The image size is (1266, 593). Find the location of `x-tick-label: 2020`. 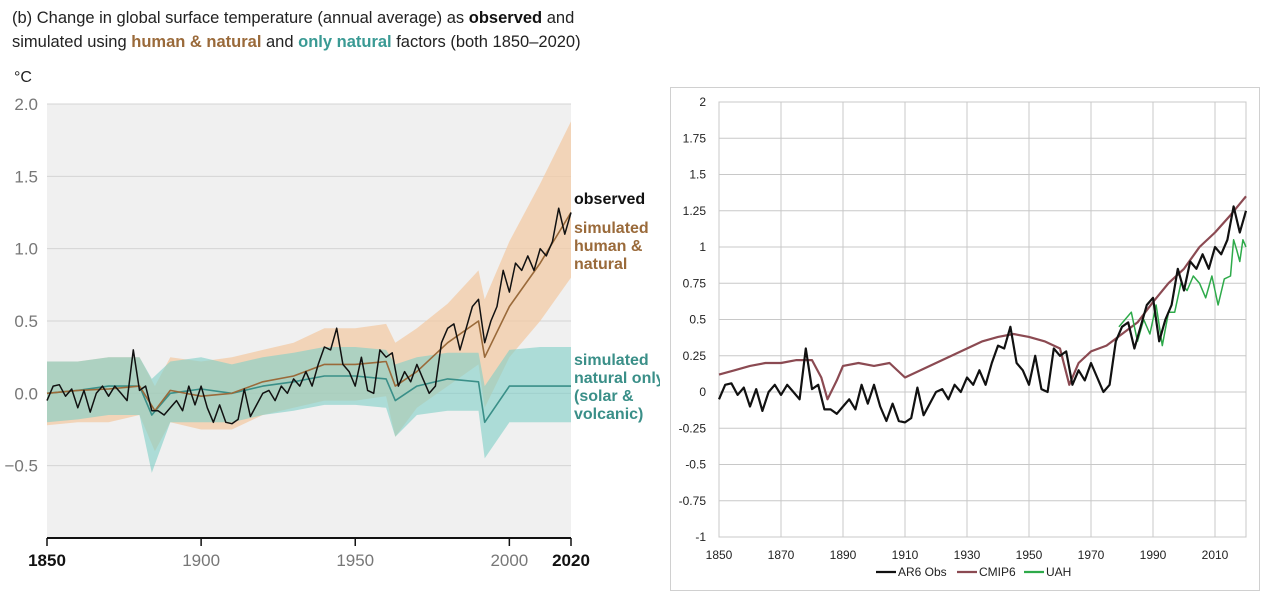

x-tick-label: 2020 is located at coordinates (571, 560).